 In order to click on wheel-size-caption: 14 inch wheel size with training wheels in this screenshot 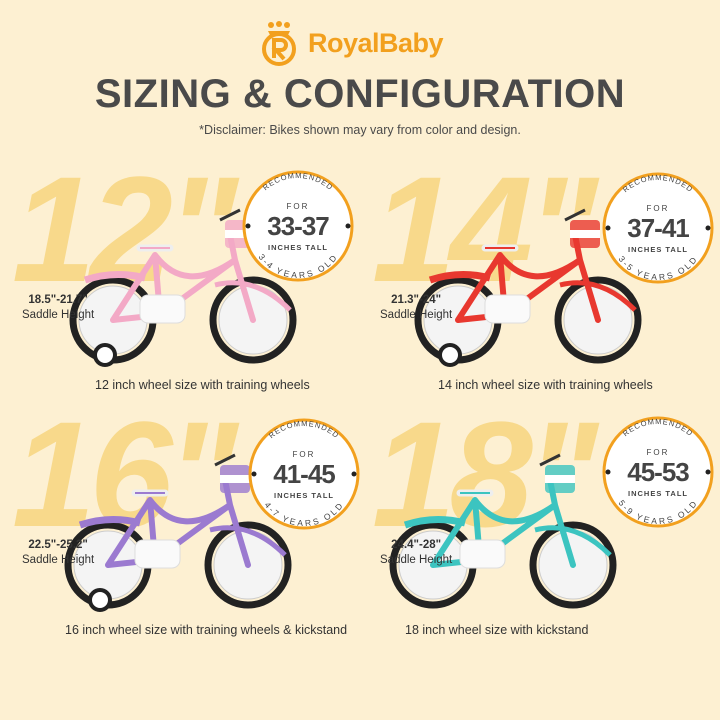, I will do `click(545, 385)`.